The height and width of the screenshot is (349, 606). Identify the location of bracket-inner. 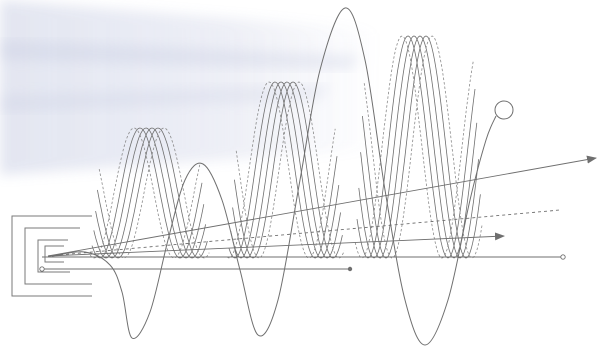
(53, 256).